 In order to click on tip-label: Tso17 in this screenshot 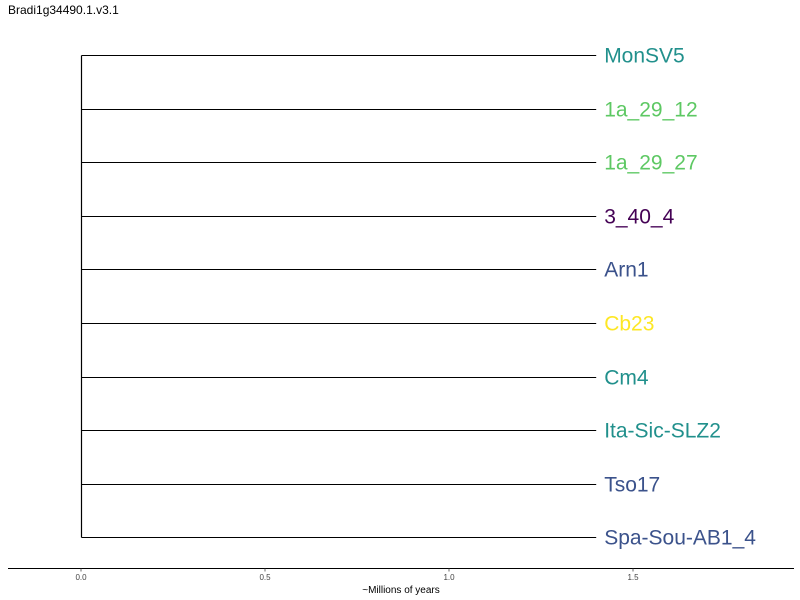, I will do `click(632, 485)`.